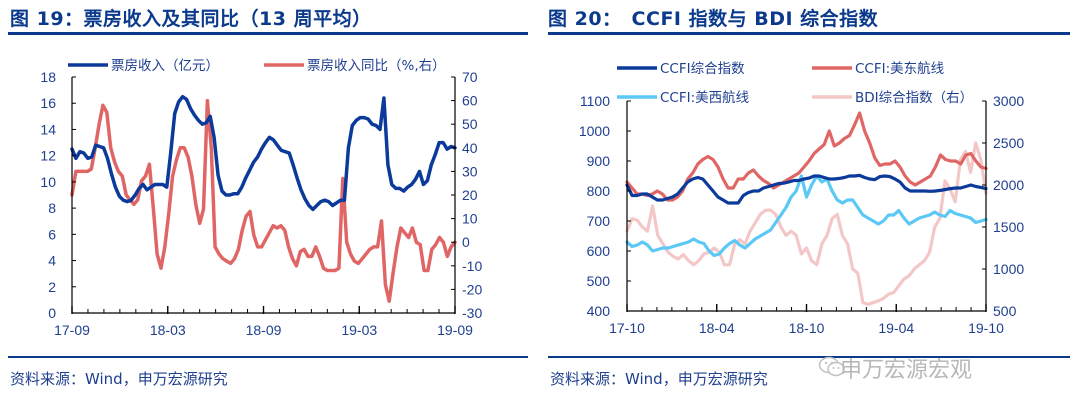 This screenshot has width=1080, height=414. I want to click on x-tick: 19-10, so click(986, 328).